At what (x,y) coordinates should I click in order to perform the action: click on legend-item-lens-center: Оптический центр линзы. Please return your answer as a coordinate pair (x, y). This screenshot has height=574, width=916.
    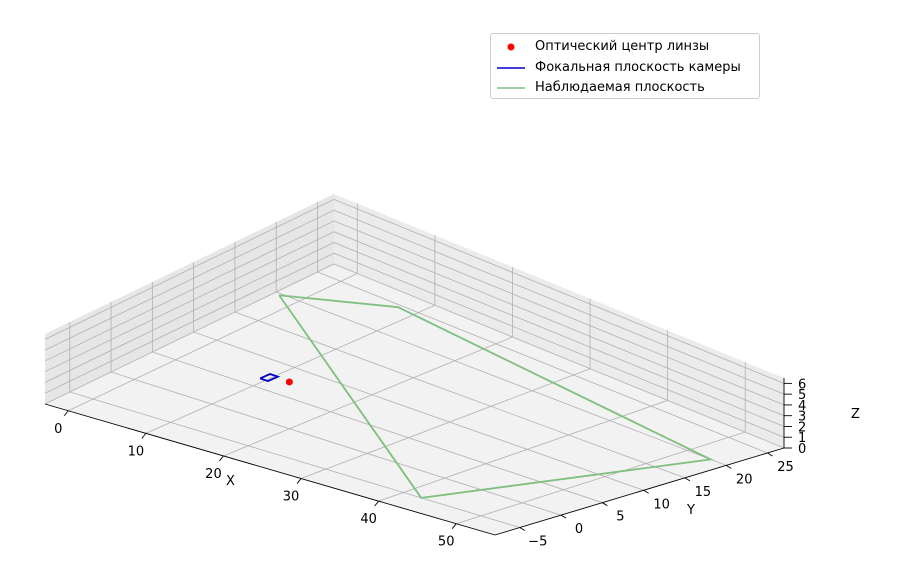
    Looking at the image, I should click on (625, 47).